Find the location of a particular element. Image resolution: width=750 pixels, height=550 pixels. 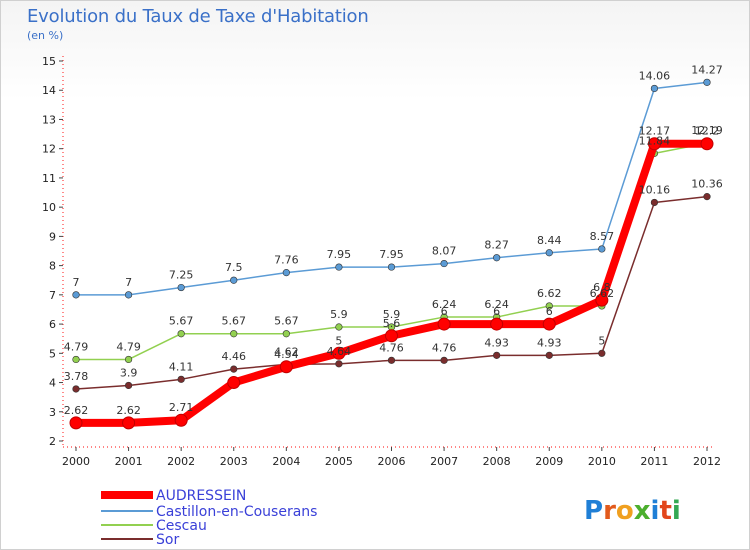

x-tick-label: 2010 is located at coordinates (602, 461).